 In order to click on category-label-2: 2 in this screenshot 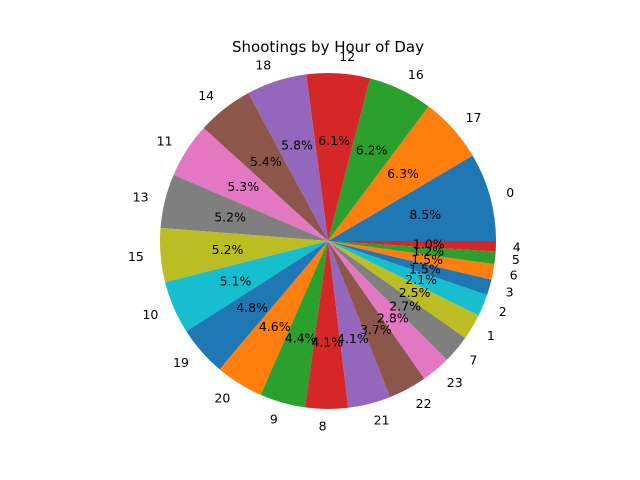, I will do `click(503, 311)`.